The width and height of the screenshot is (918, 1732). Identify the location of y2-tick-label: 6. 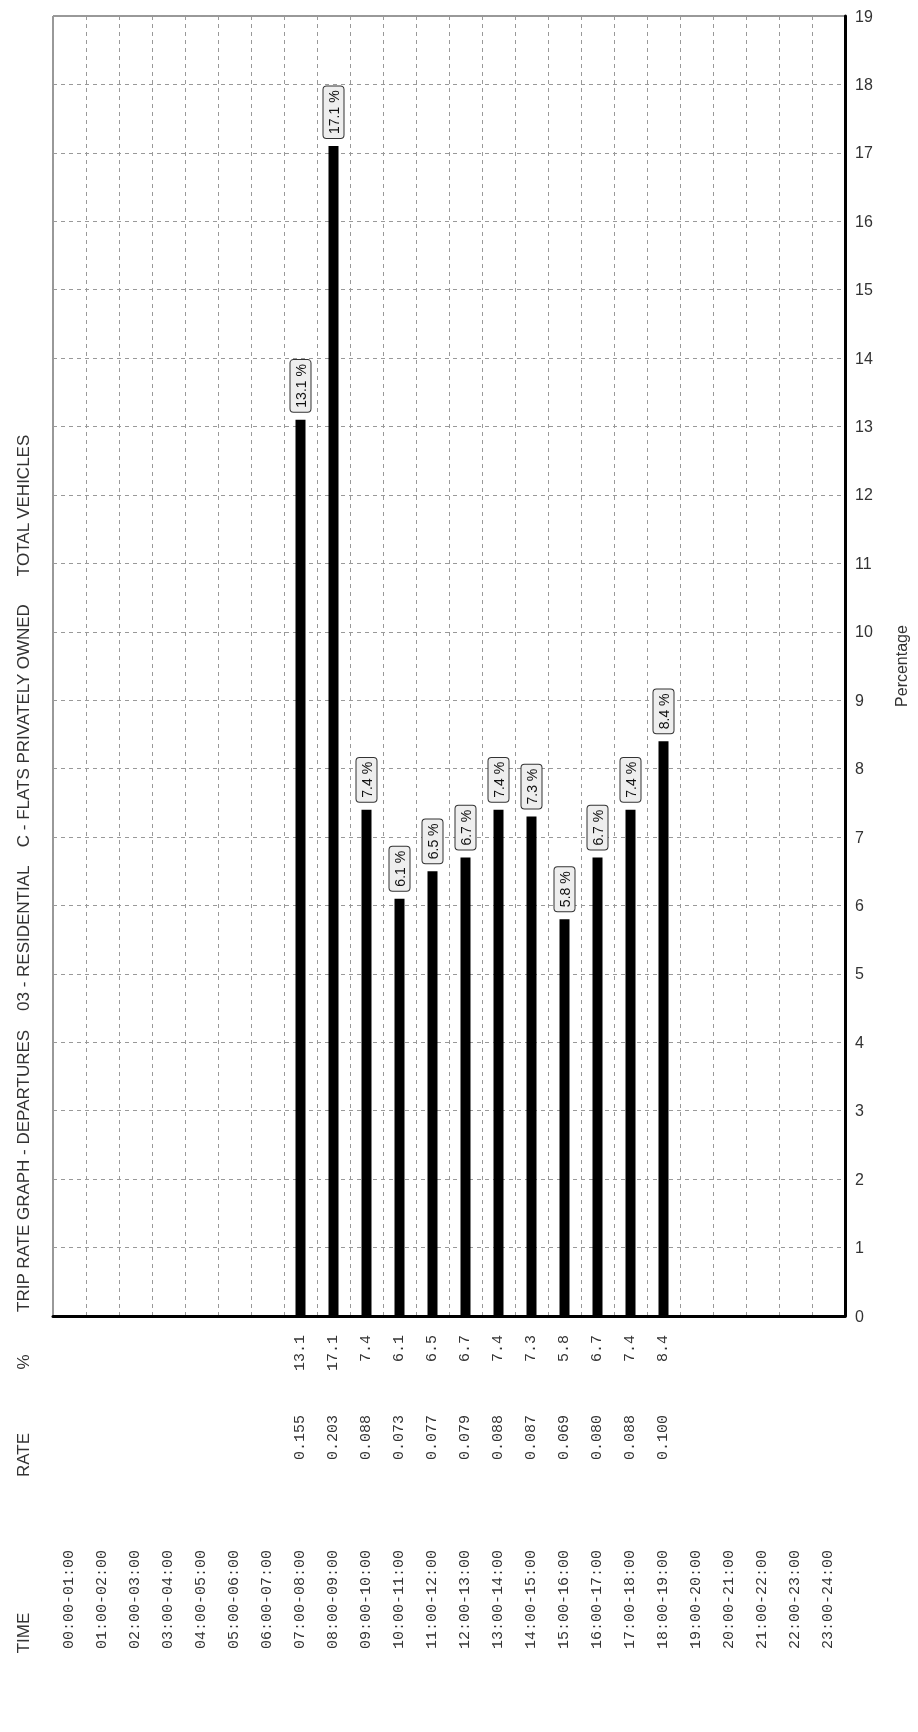
(859, 905).